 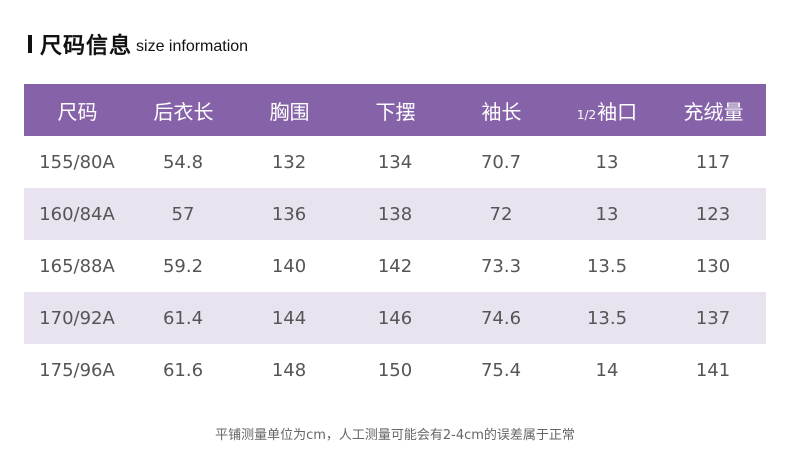 I want to click on table-cell: 134, so click(x=395, y=162).